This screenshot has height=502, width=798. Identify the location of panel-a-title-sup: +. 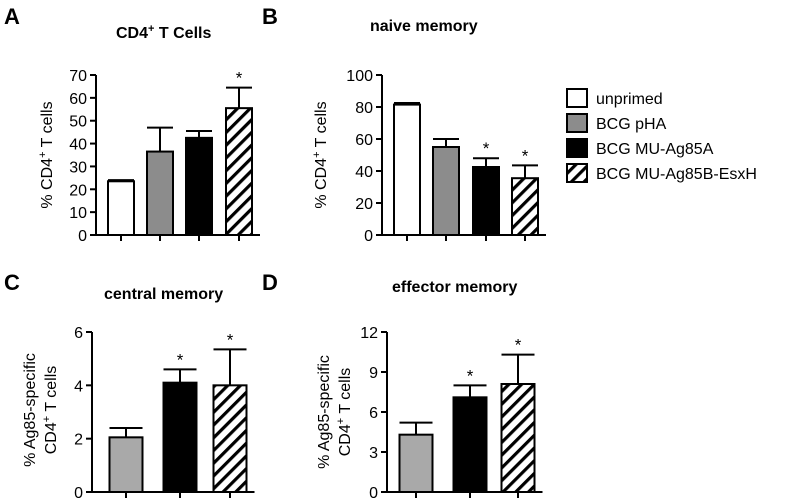
(151, 29).